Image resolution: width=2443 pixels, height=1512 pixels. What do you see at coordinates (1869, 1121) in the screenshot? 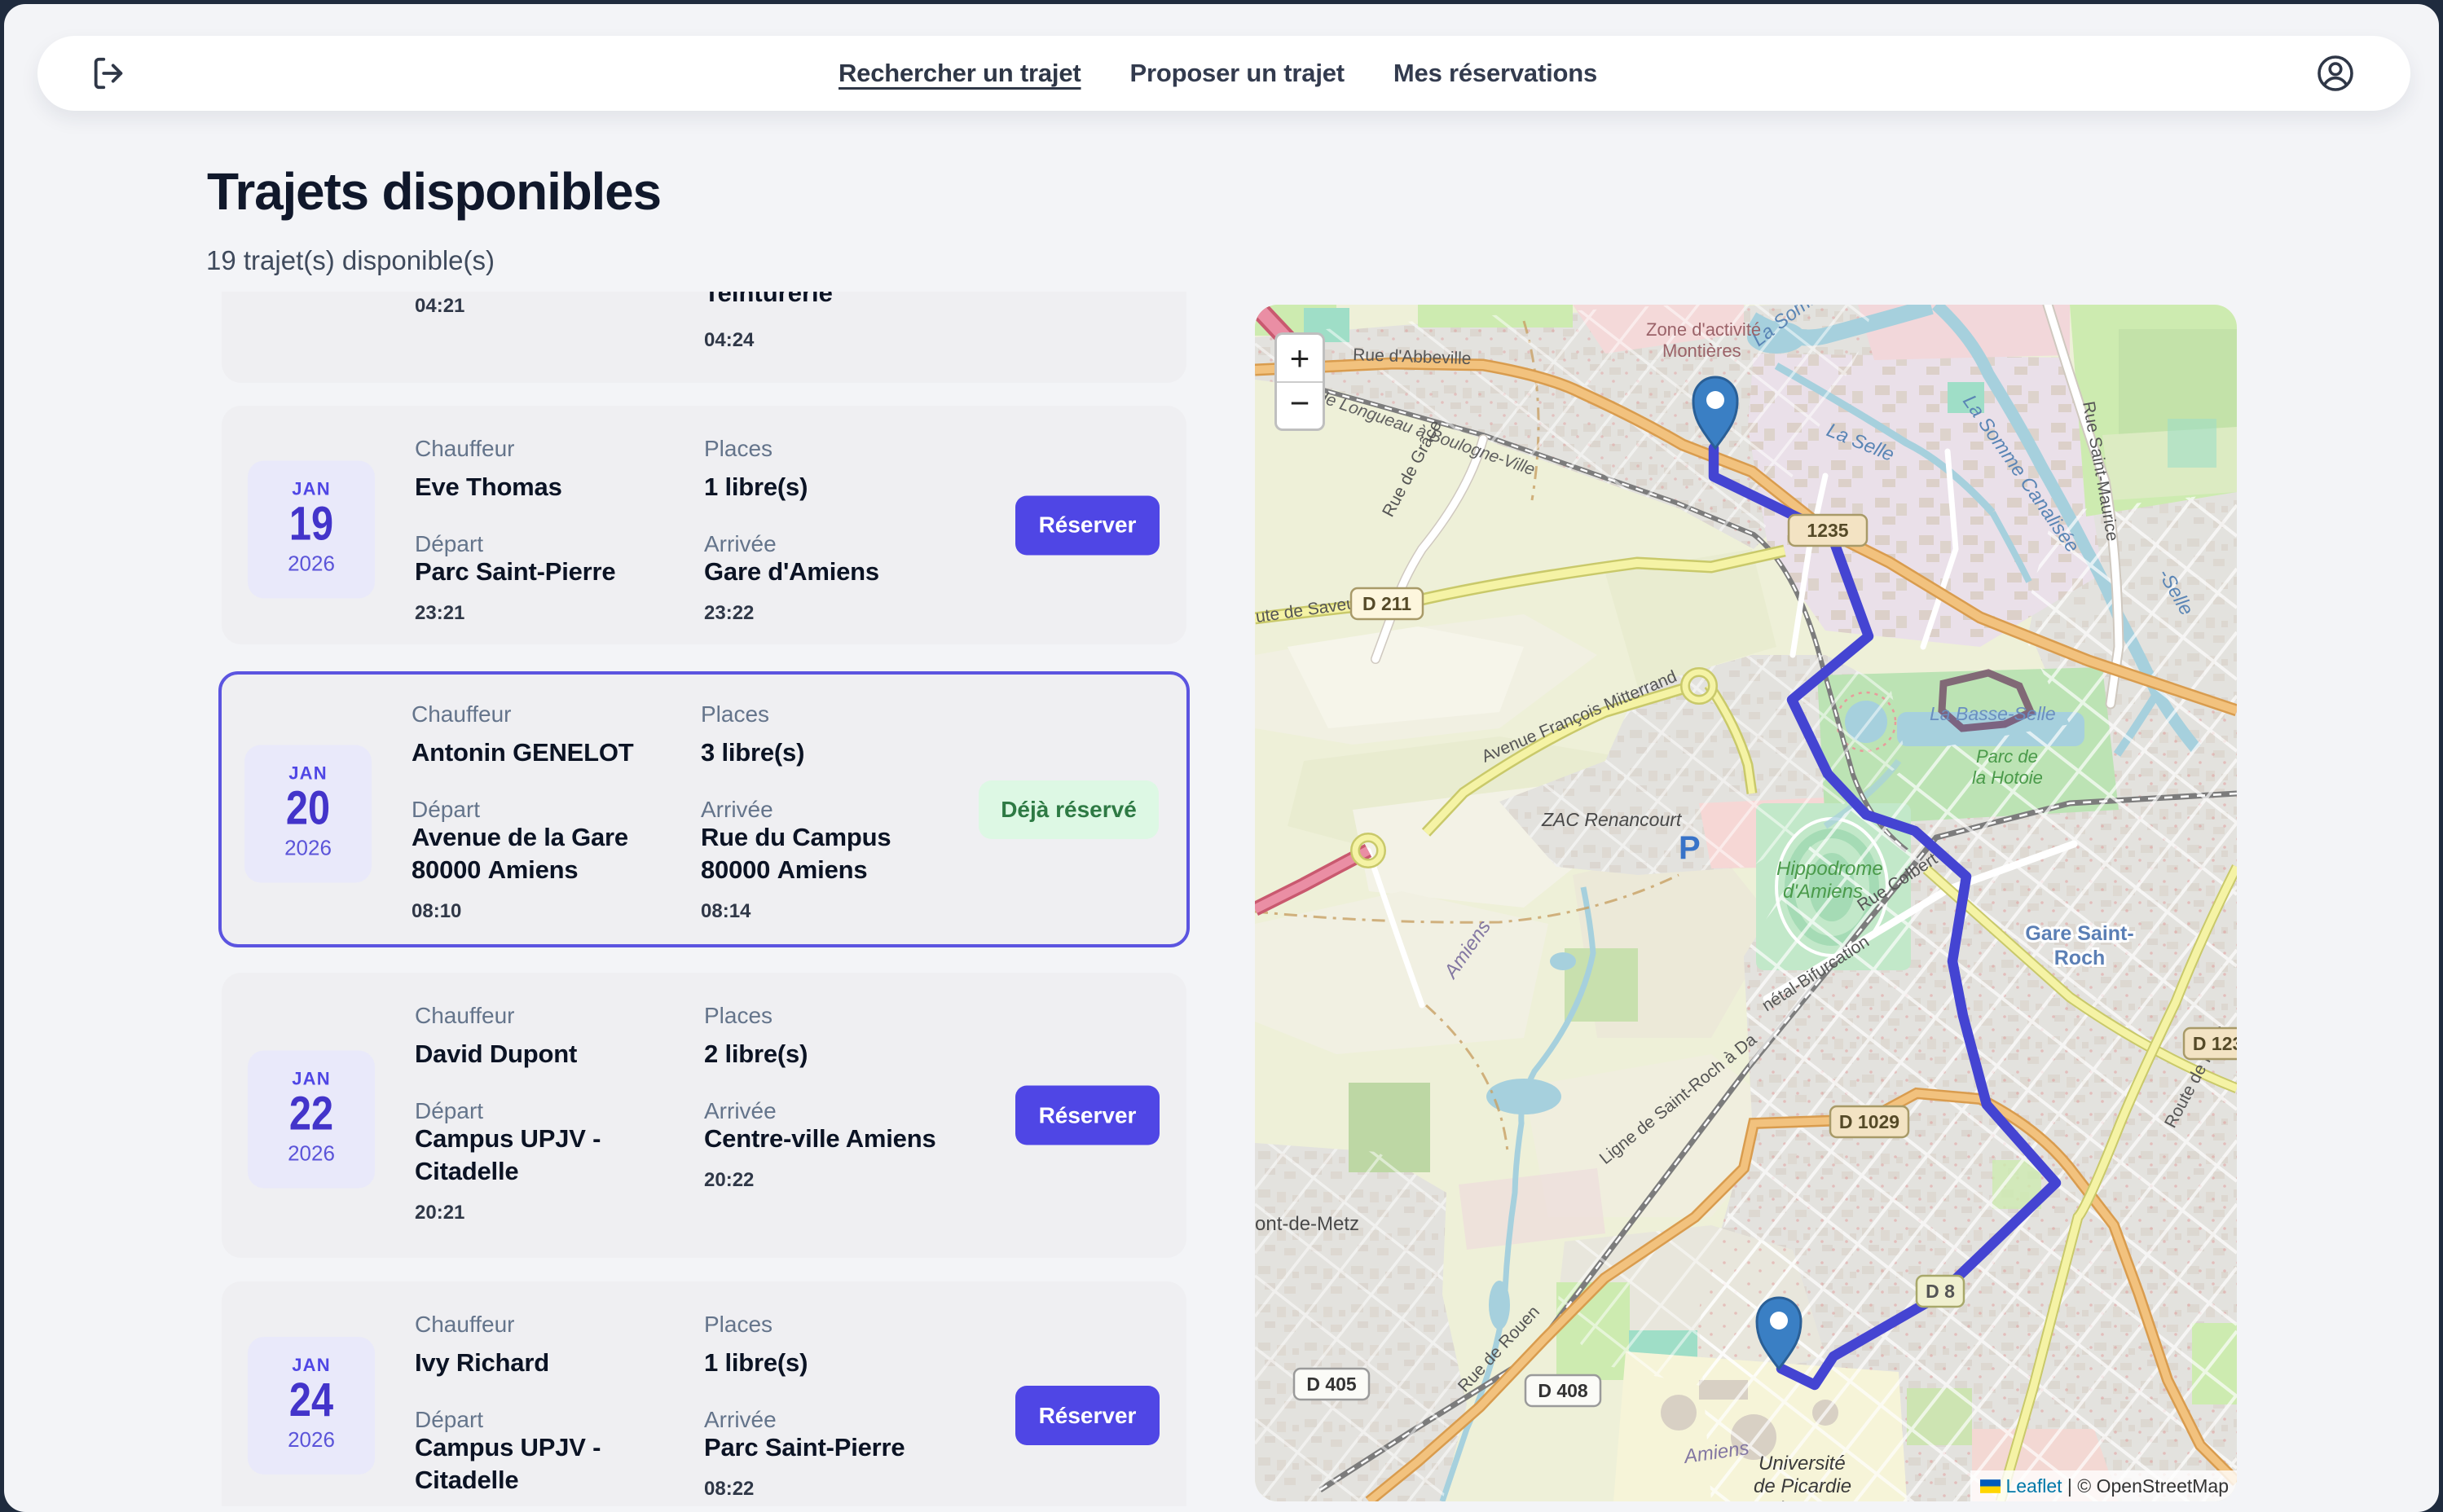
I see `svg-text: D 1029` at bounding box center [1869, 1121].